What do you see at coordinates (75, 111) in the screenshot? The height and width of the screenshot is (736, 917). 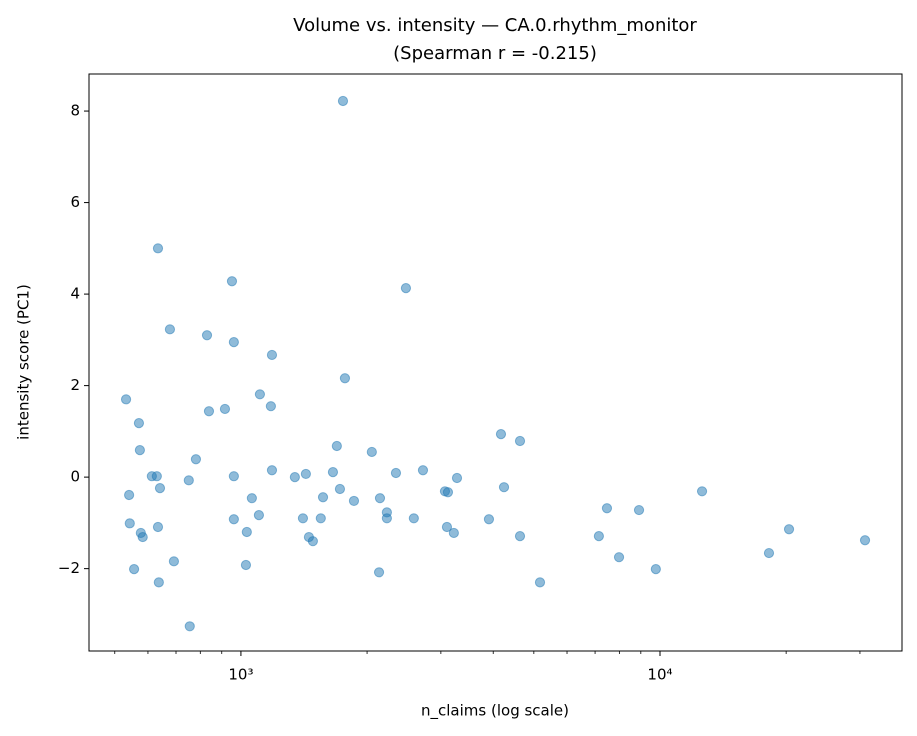 I see `y-tick-label: 8` at bounding box center [75, 111].